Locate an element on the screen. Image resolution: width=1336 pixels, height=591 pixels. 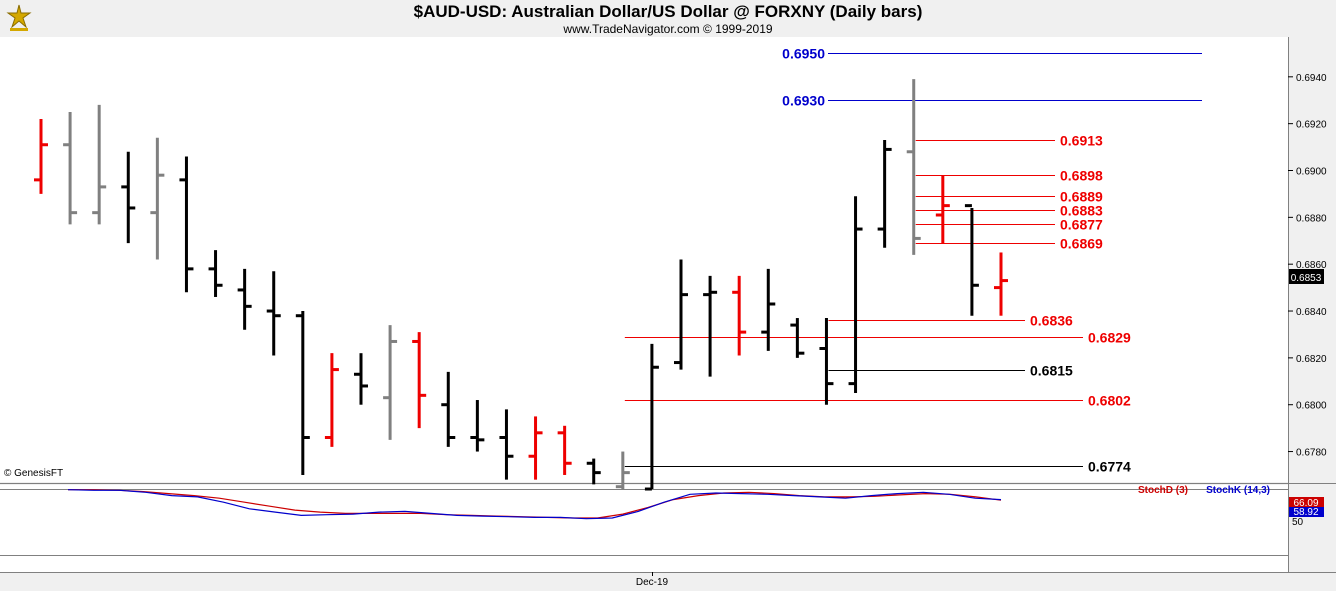
price-level-label: 0.6815 is located at coordinates (1051, 371).